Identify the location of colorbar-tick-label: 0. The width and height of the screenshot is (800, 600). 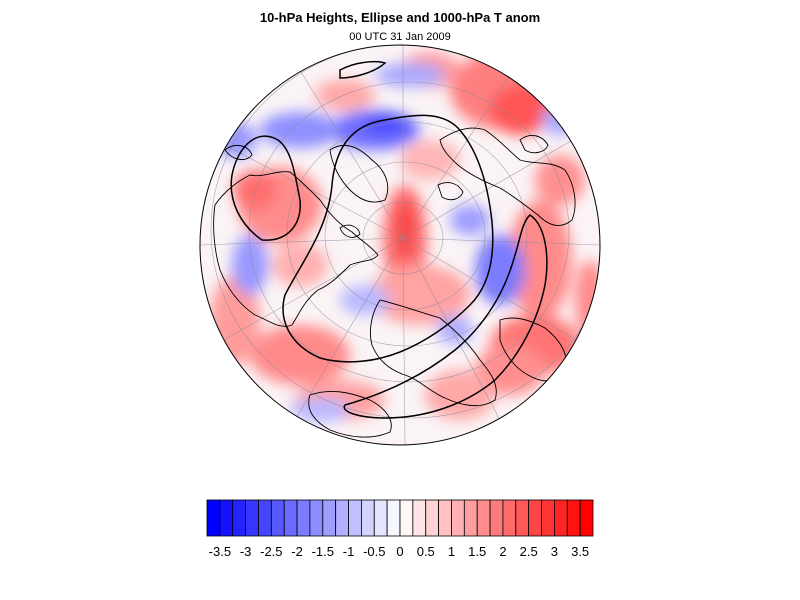
(399, 551).